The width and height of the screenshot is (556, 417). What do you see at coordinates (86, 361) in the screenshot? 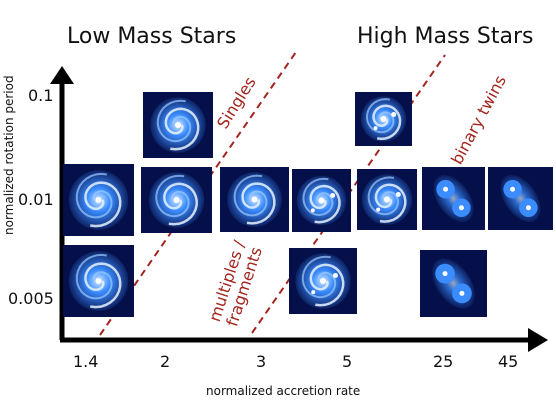
I see `x-tick-1-4: 1.4` at bounding box center [86, 361].